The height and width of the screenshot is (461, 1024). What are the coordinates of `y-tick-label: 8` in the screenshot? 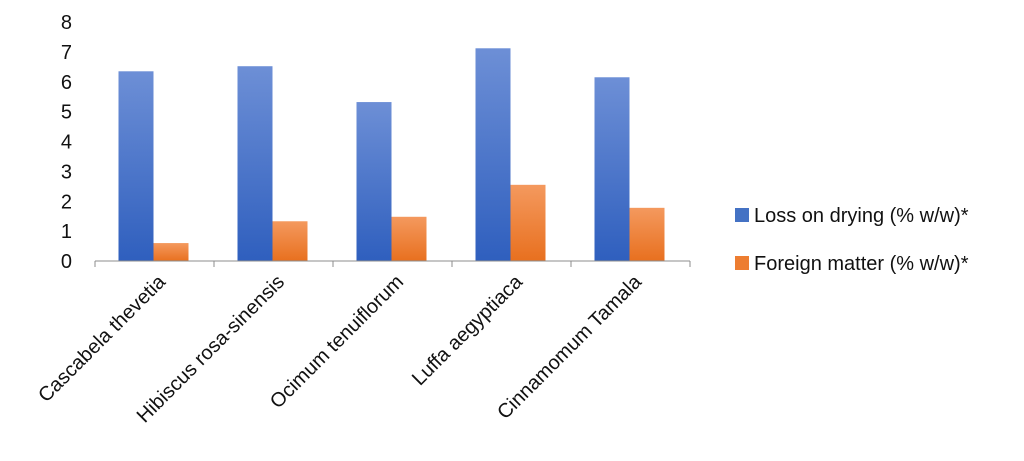 It's located at (66, 23).